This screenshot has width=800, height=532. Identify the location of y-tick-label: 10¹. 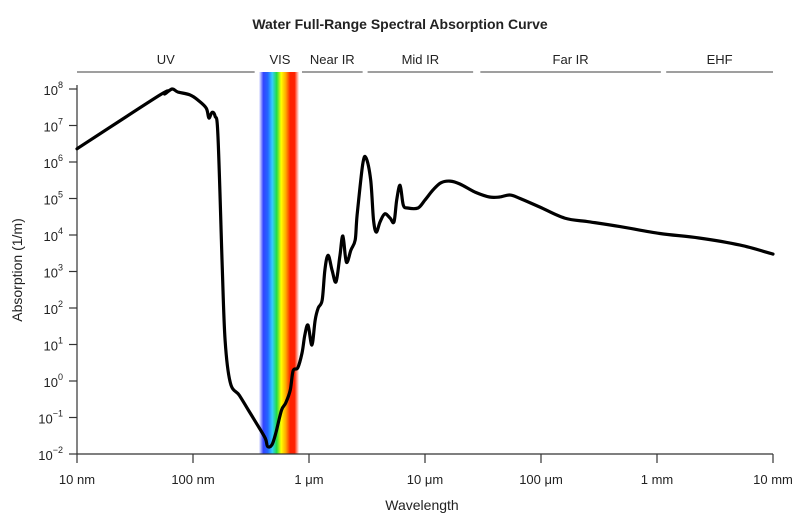
(53, 345).